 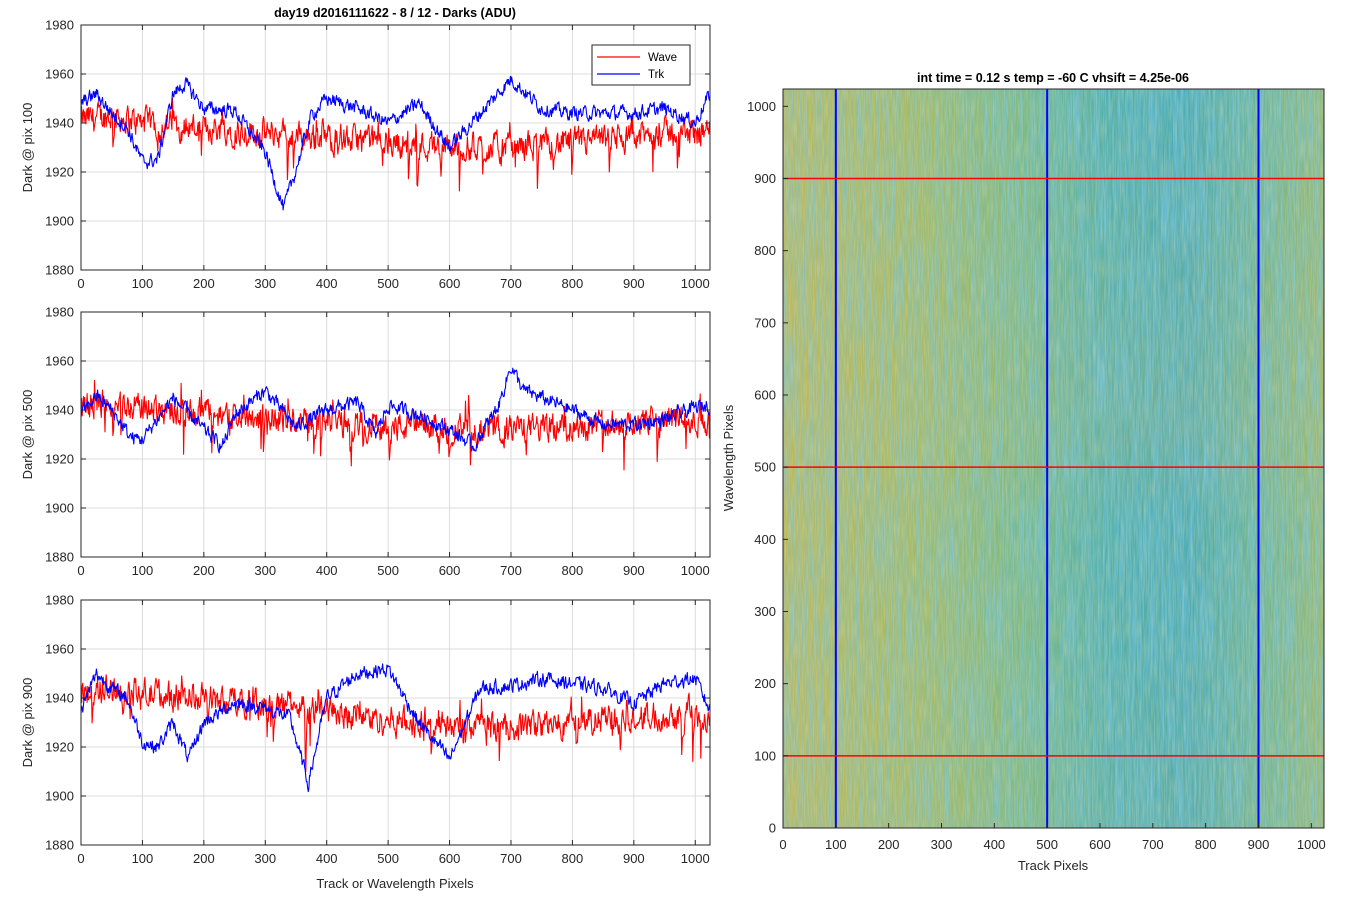 What do you see at coordinates (765, 539) in the screenshot?
I see `heatmap-ytick-label: 400` at bounding box center [765, 539].